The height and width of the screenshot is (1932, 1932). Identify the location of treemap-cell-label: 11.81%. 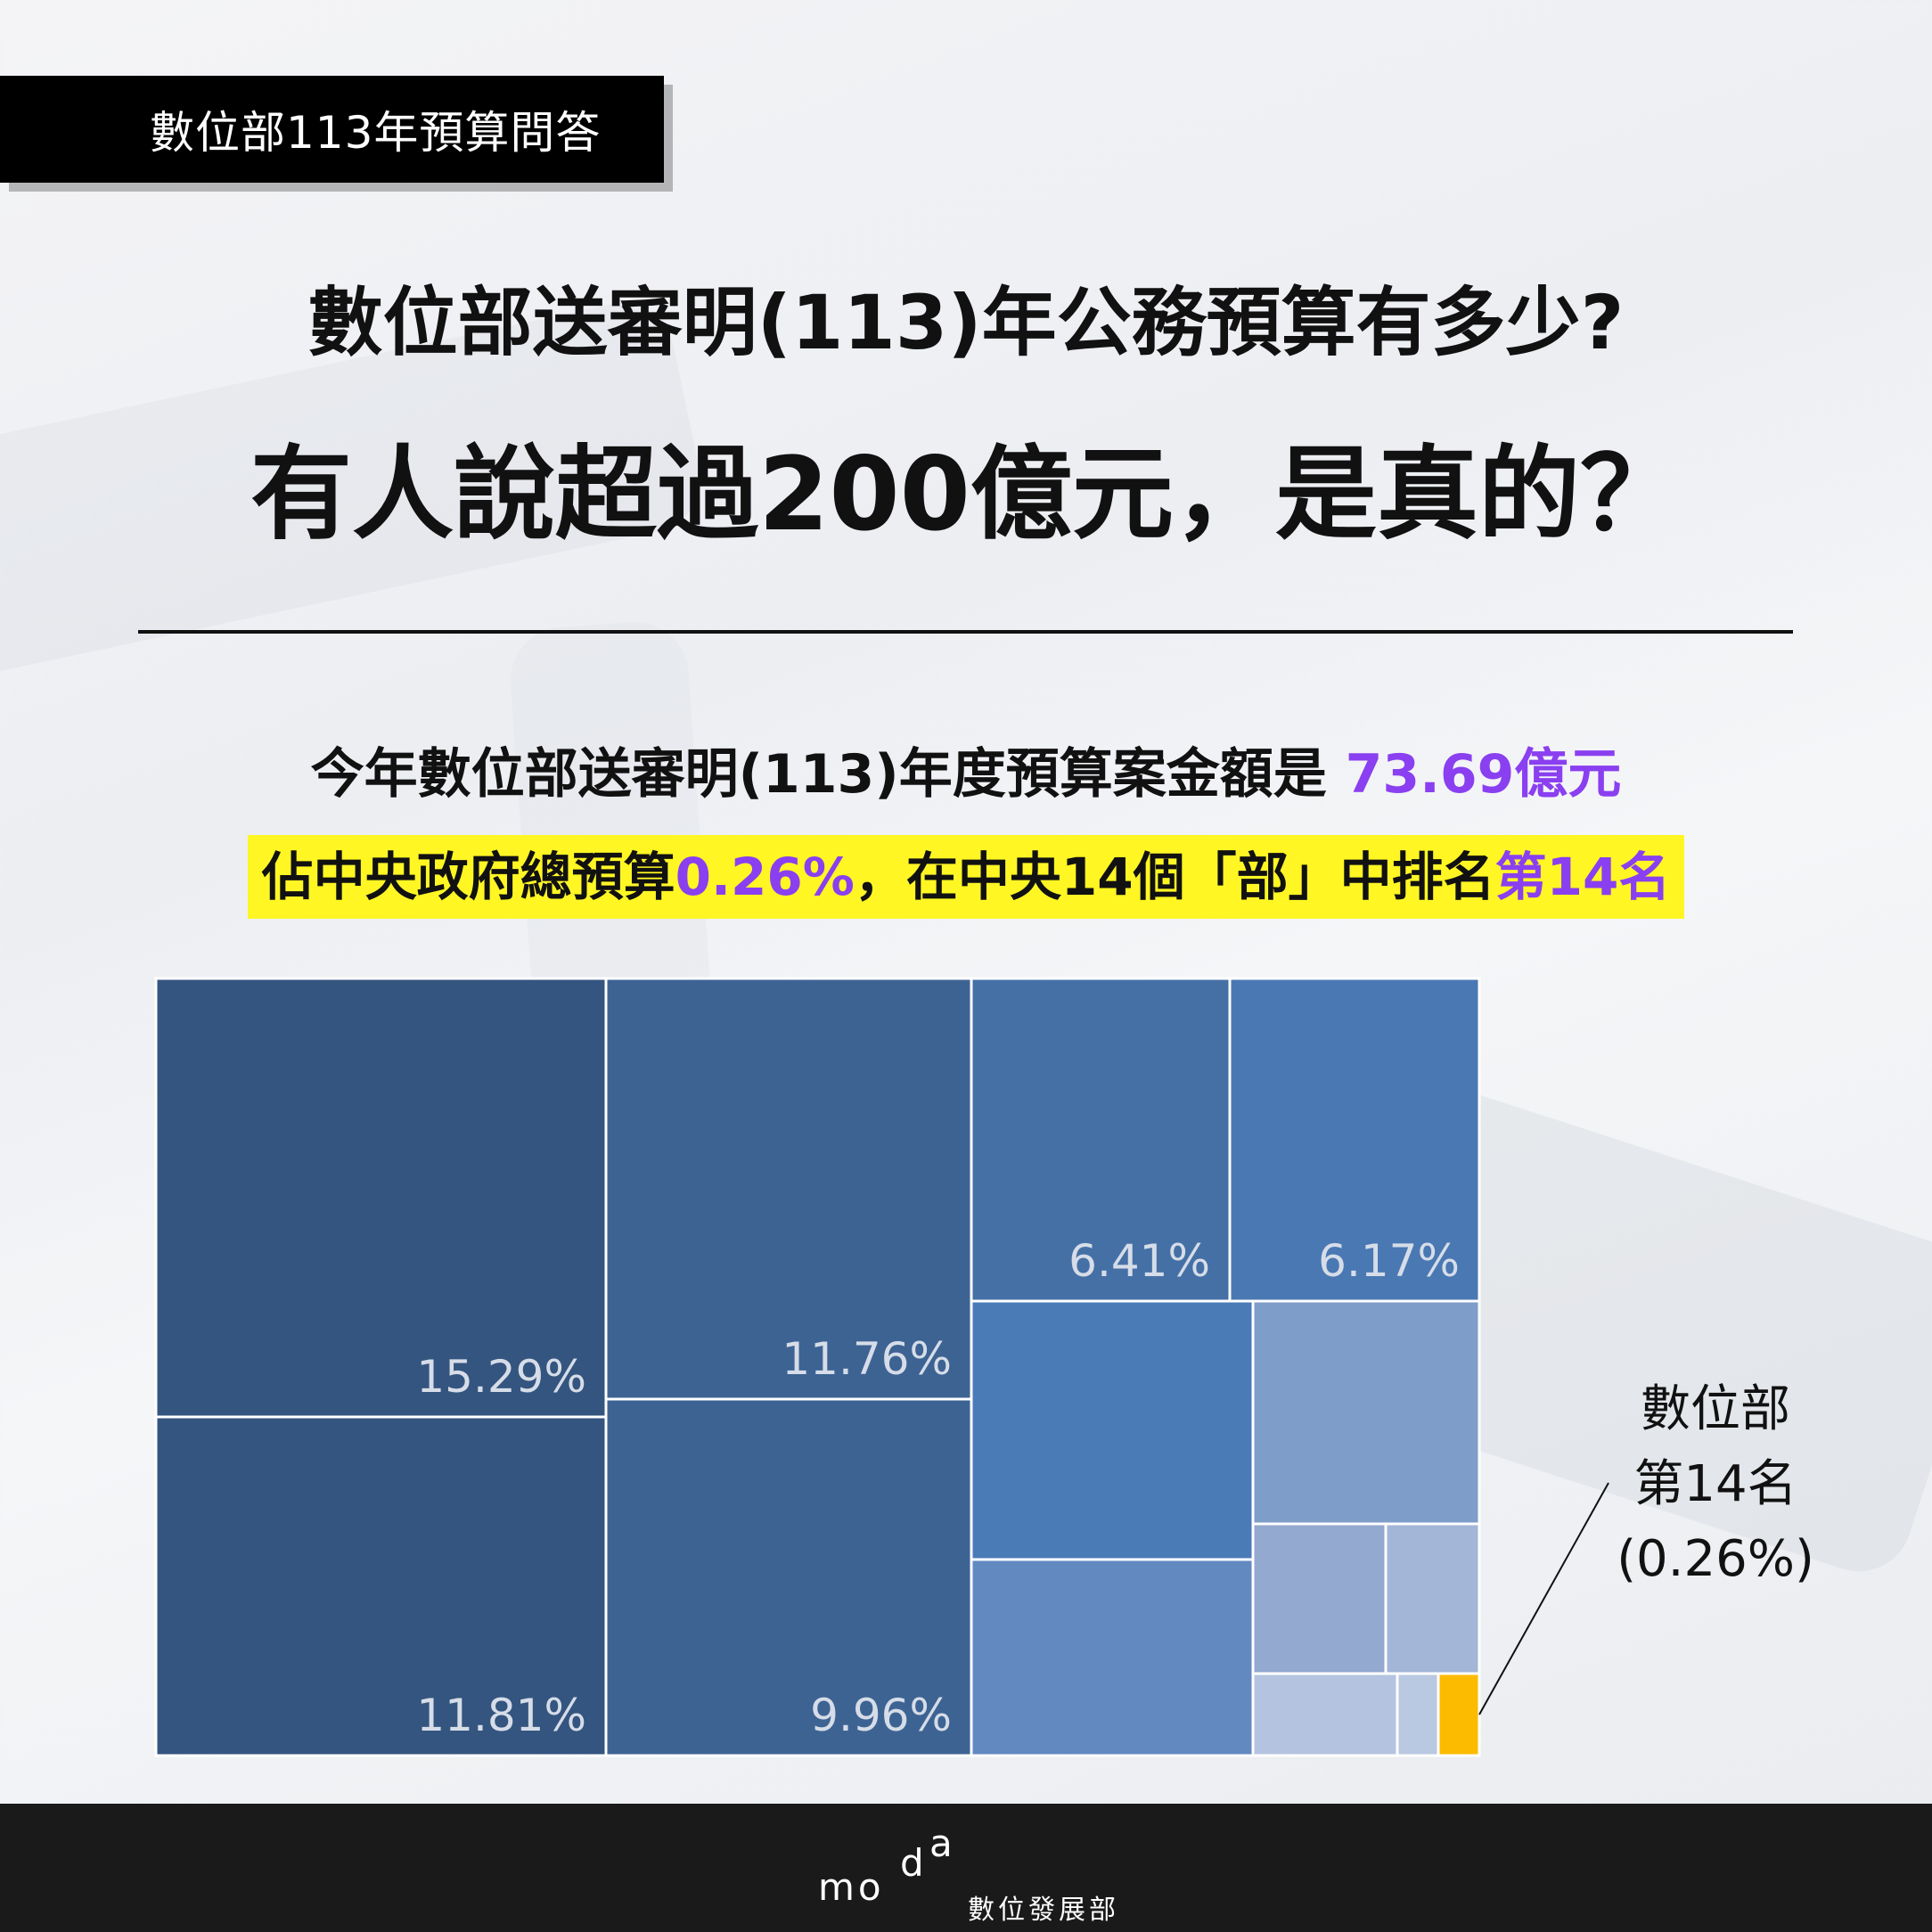
(501, 1715).